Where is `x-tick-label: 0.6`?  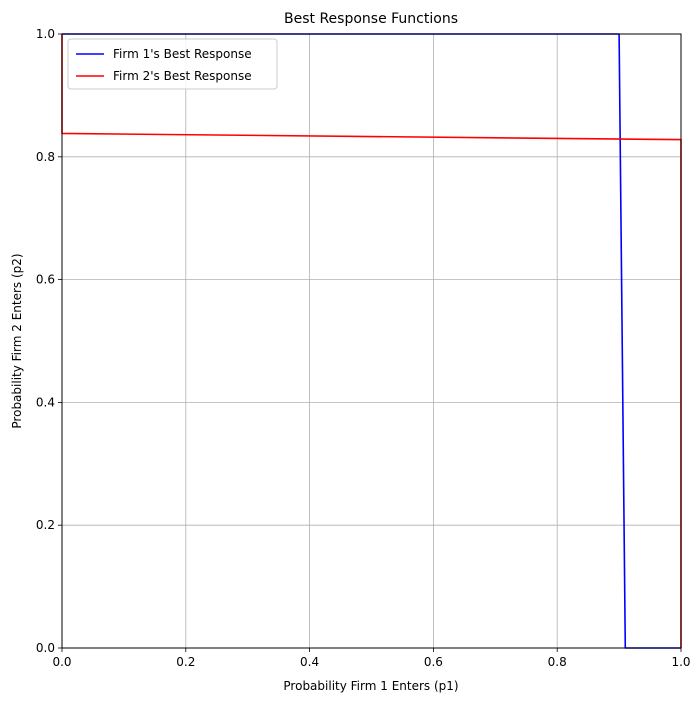 x-tick-label: 0.6 is located at coordinates (433, 662).